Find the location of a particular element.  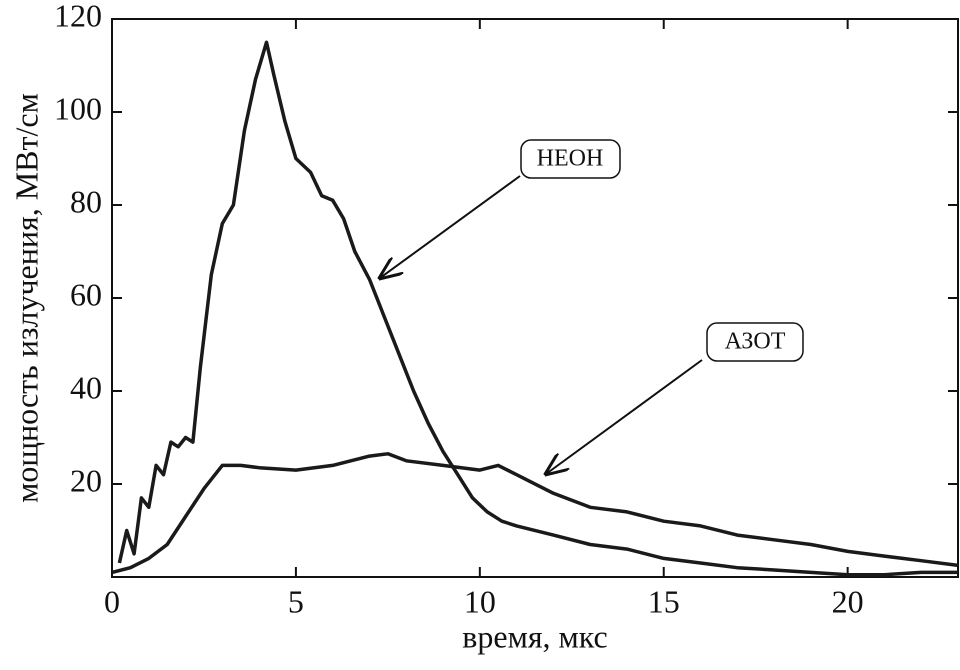

y-axis-label: мощность излучения, МВт/см is located at coordinates (26, 298).